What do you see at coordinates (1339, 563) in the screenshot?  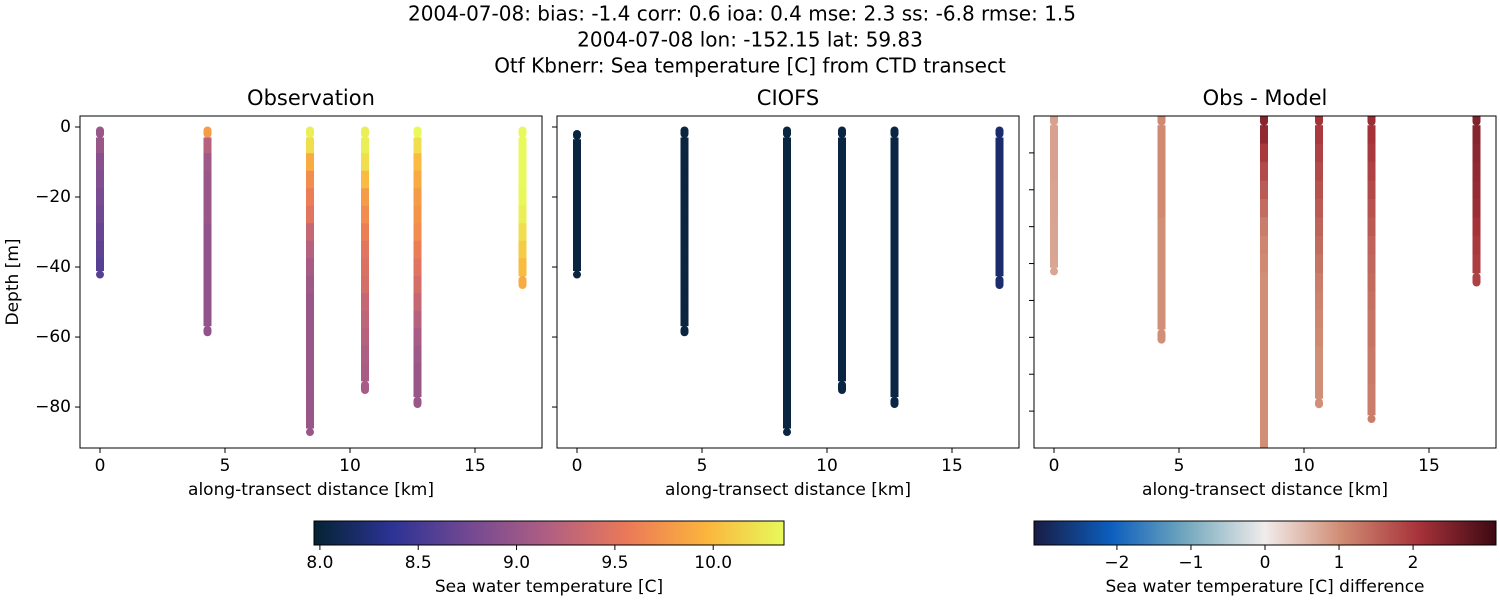 I see `colorbar-tick-label: 1` at bounding box center [1339, 563].